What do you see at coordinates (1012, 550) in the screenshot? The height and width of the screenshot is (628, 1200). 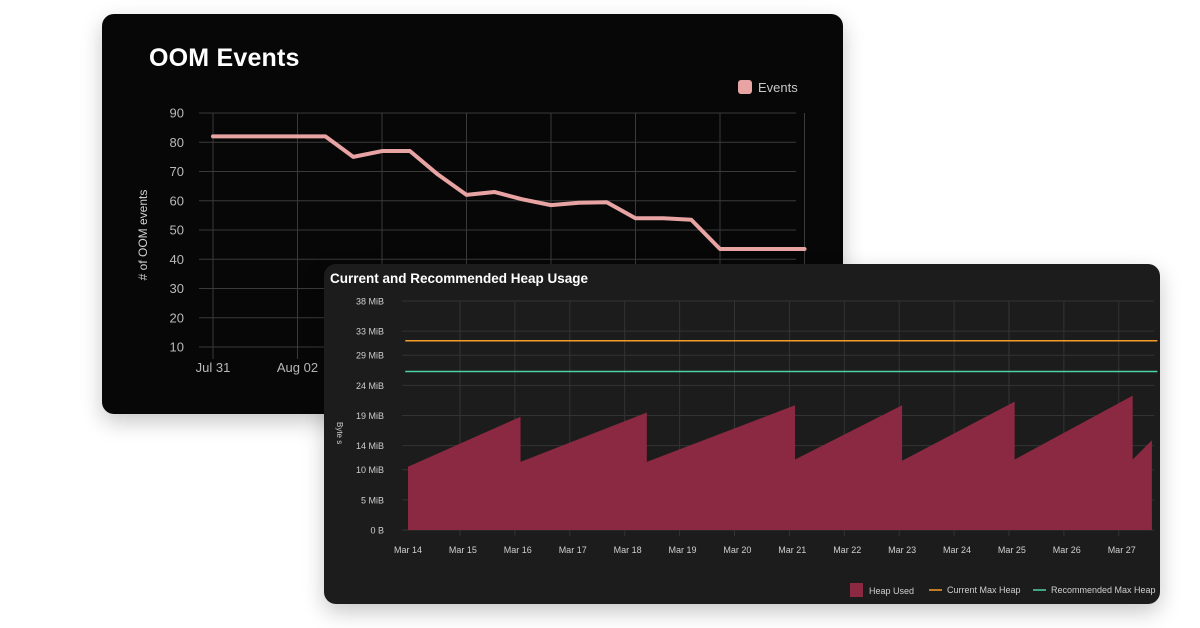 I see `x-tick-label: Mar 25` at bounding box center [1012, 550].